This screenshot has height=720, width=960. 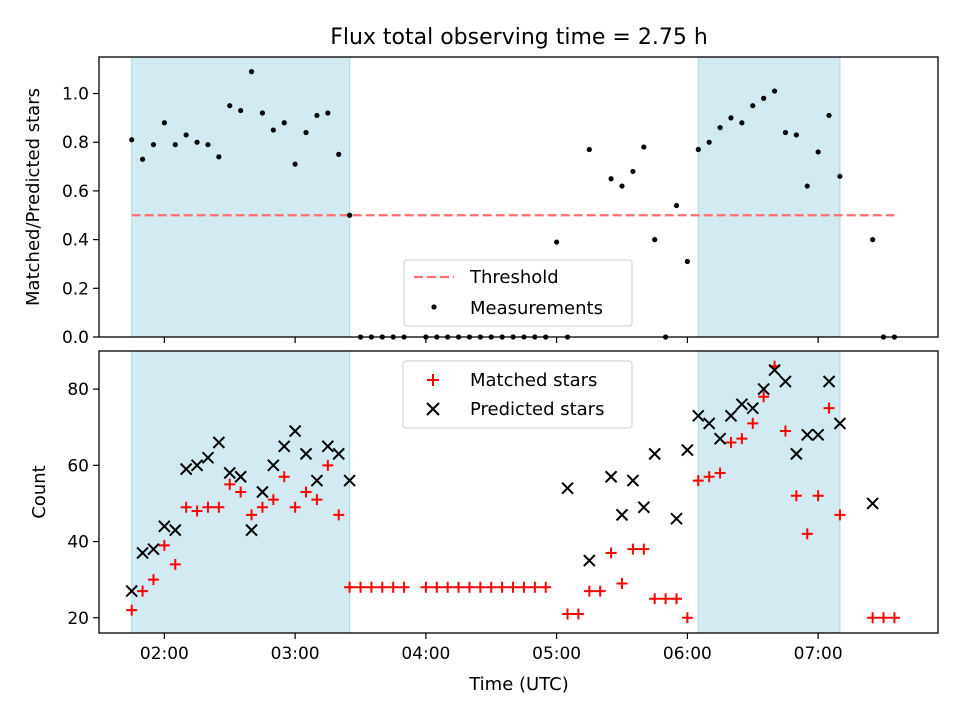 I want to click on legend-measurements-label: Measurements, so click(x=536, y=308).